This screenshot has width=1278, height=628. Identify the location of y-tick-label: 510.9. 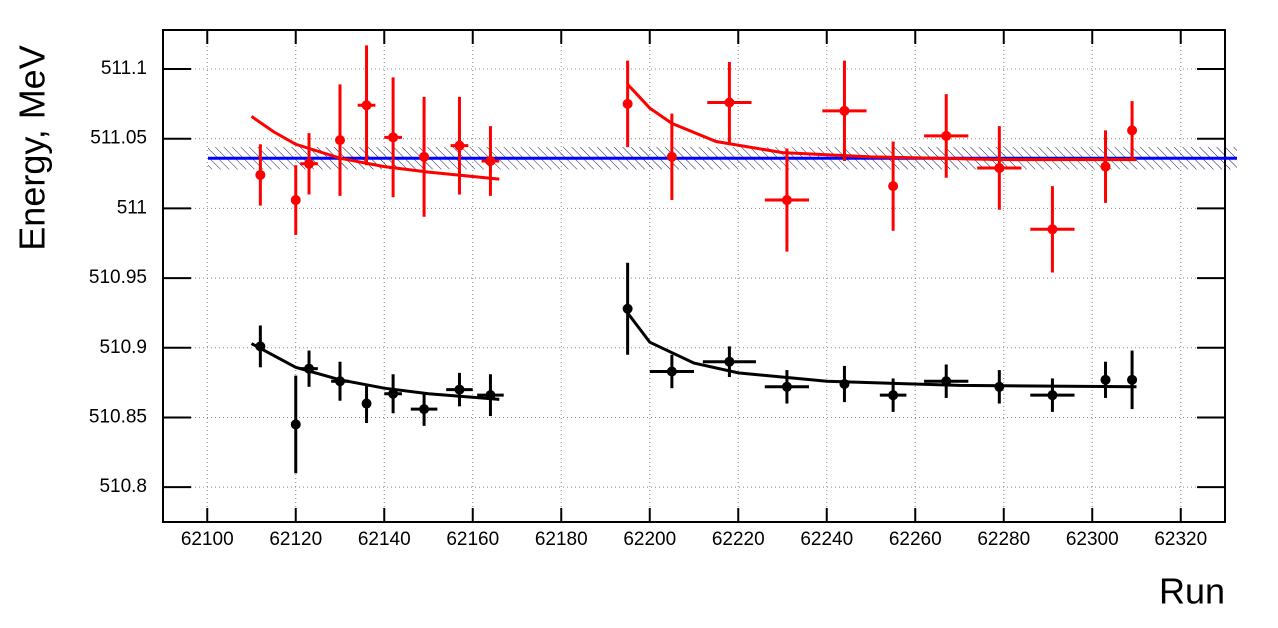
(123, 347).